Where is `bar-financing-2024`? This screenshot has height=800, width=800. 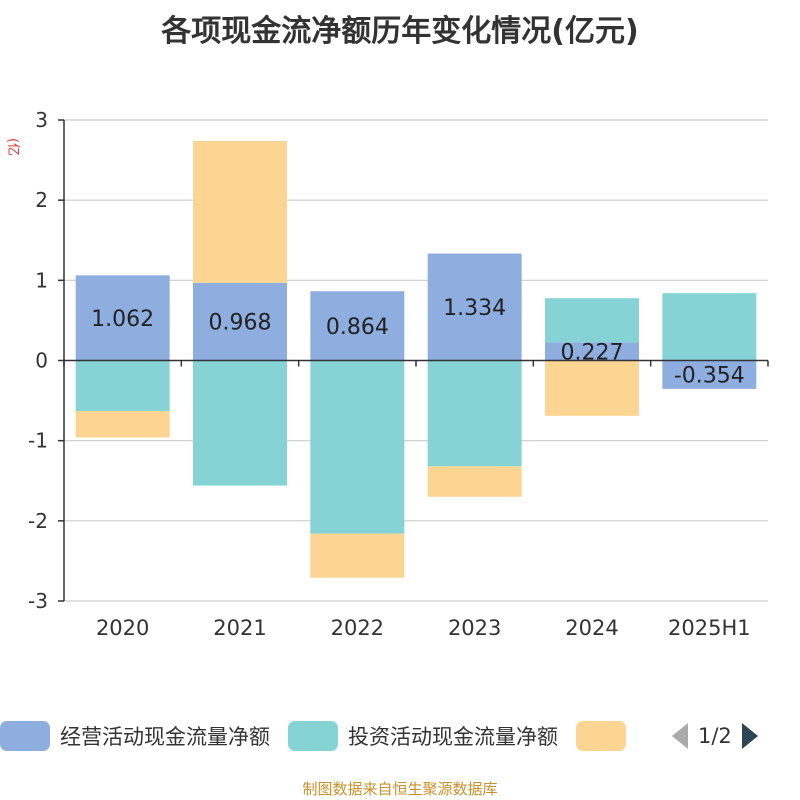
bar-financing-2024 is located at coordinates (592, 388).